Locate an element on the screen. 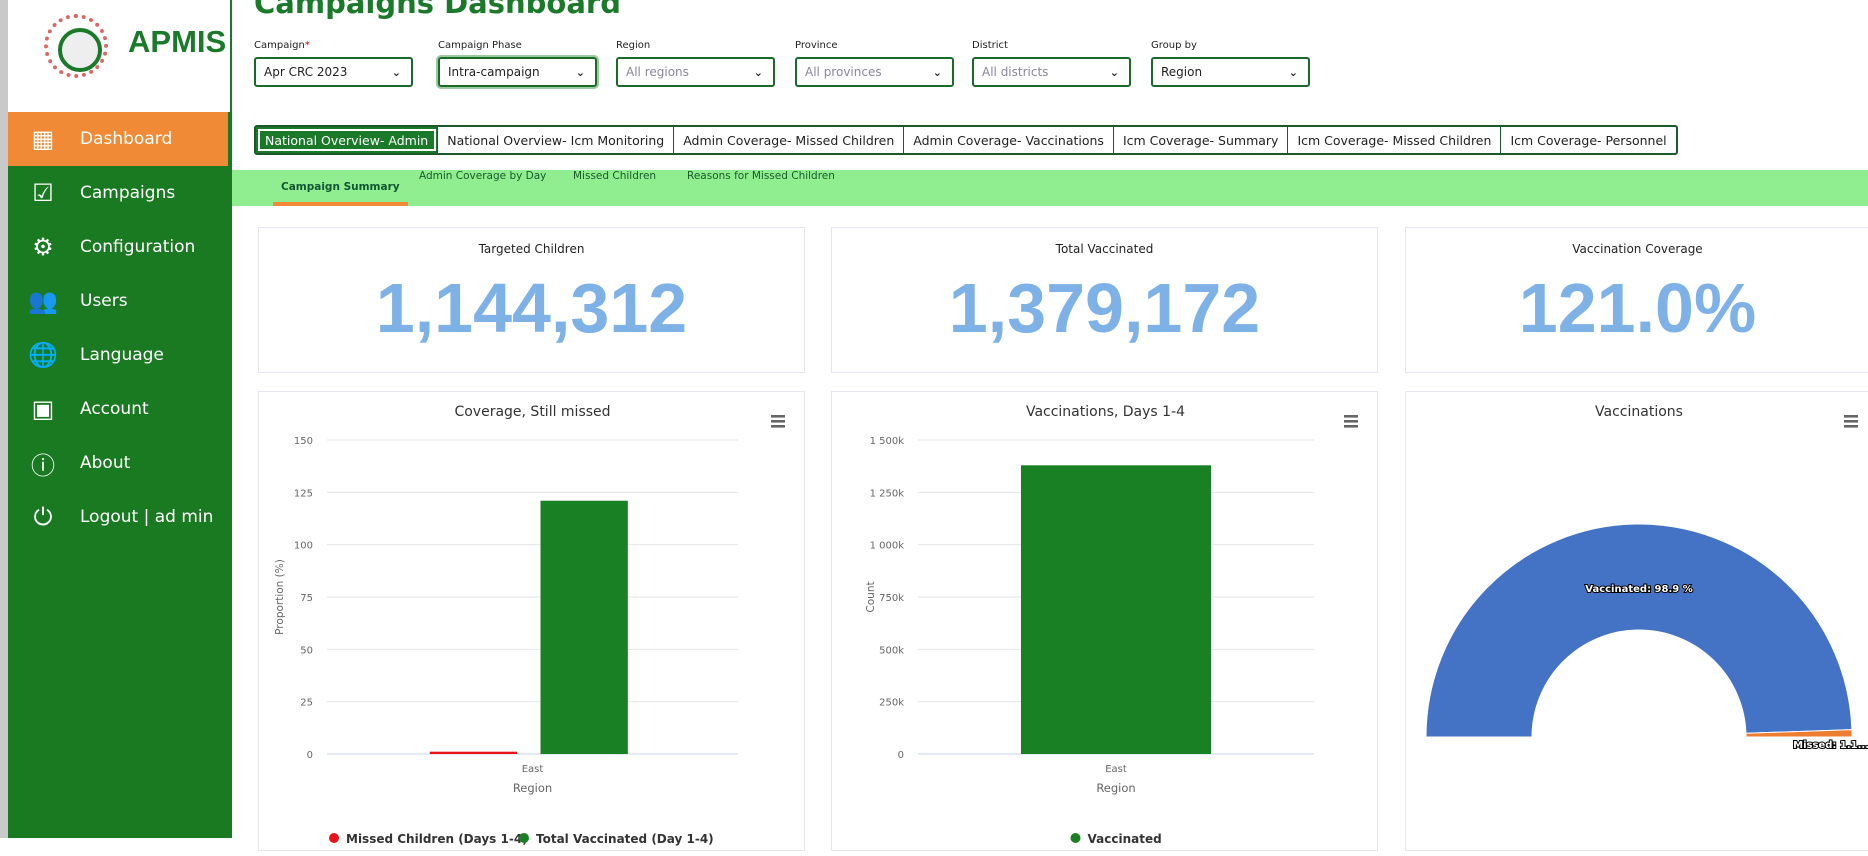  kpi-title: Targeted Children is located at coordinates (531, 249).